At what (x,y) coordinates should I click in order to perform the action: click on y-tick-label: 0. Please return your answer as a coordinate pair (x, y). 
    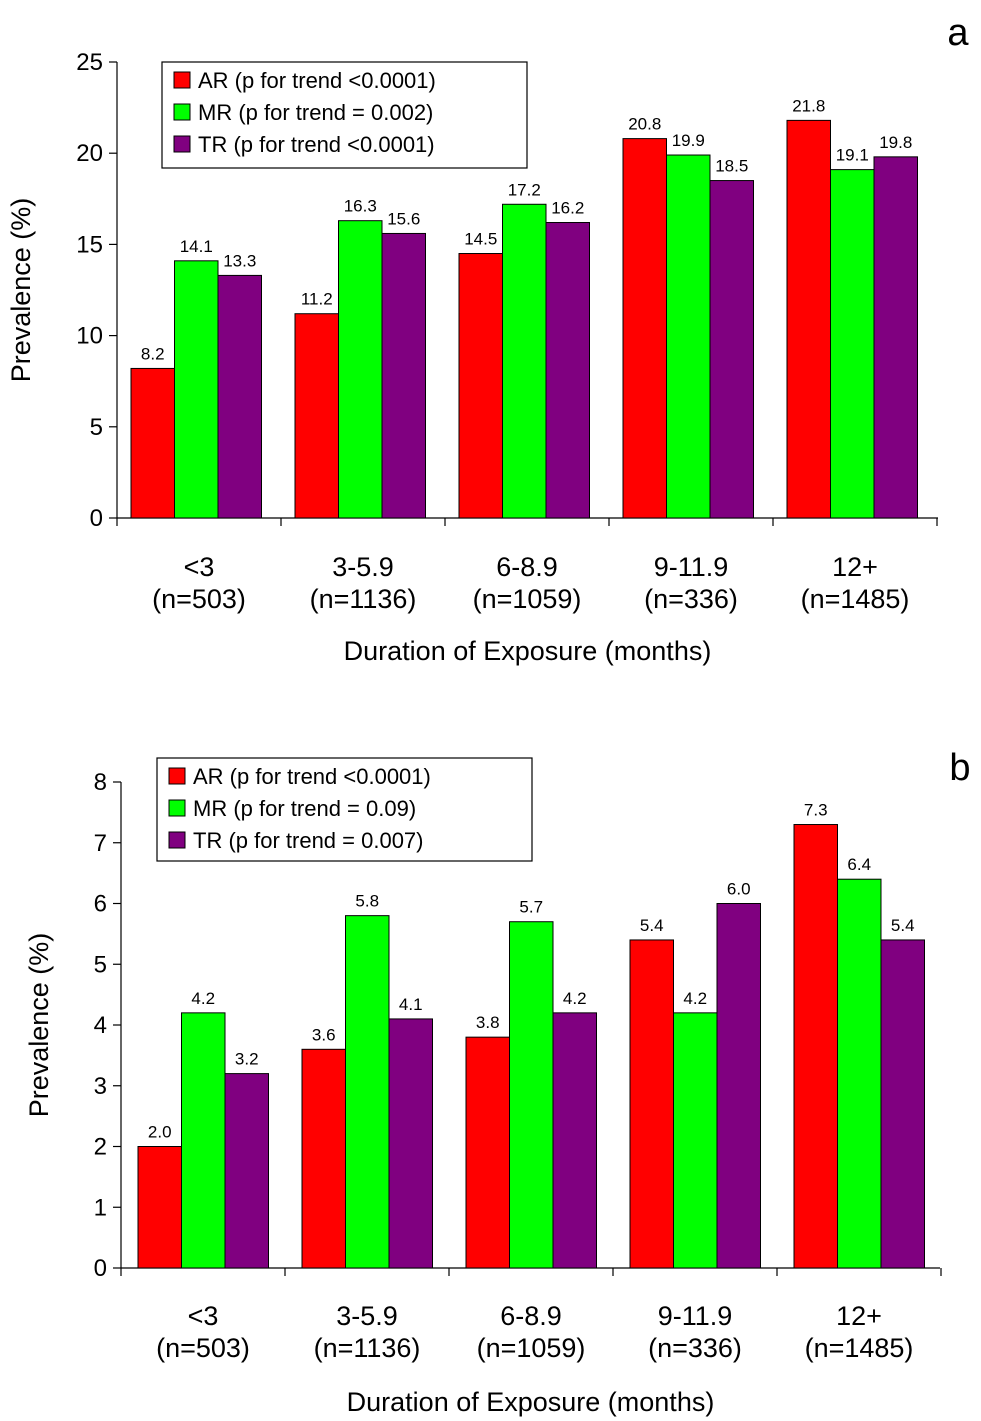
    Looking at the image, I should click on (100, 1268).